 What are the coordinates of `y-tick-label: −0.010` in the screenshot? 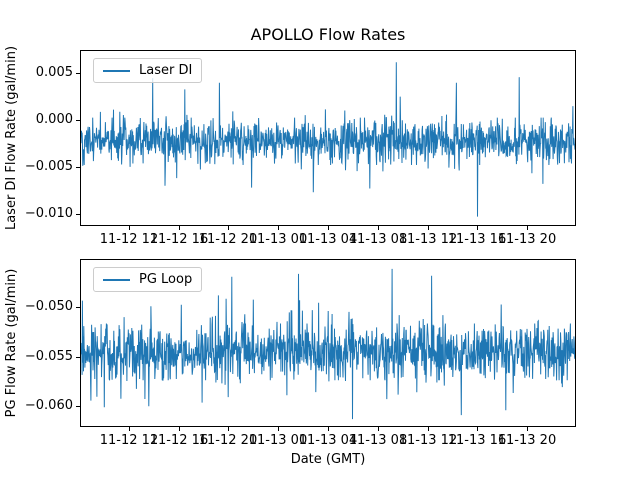 It's located at (48, 213).